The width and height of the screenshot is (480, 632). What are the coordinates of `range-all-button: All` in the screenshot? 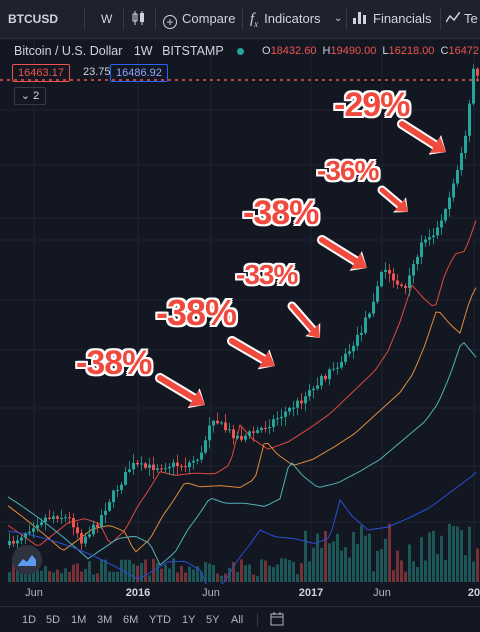 It's located at (237, 620).